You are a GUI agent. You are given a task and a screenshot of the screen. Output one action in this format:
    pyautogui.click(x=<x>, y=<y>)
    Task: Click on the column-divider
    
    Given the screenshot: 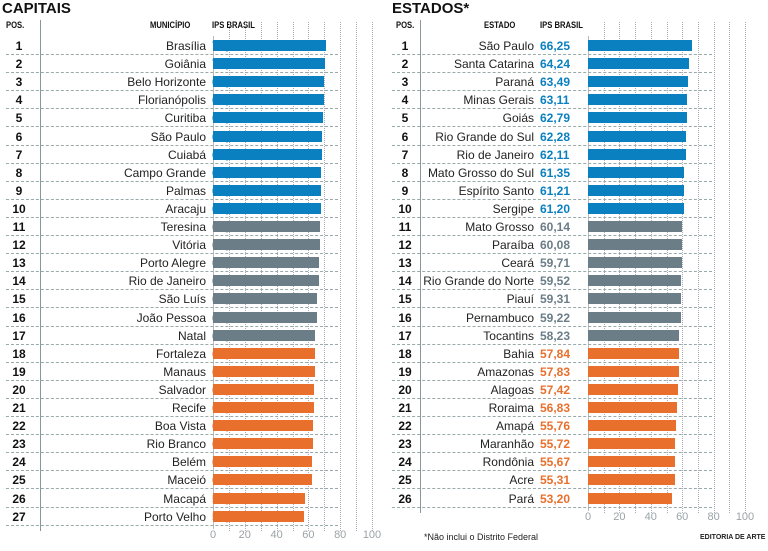 What is the action you would take?
    pyautogui.click(x=40, y=275)
    